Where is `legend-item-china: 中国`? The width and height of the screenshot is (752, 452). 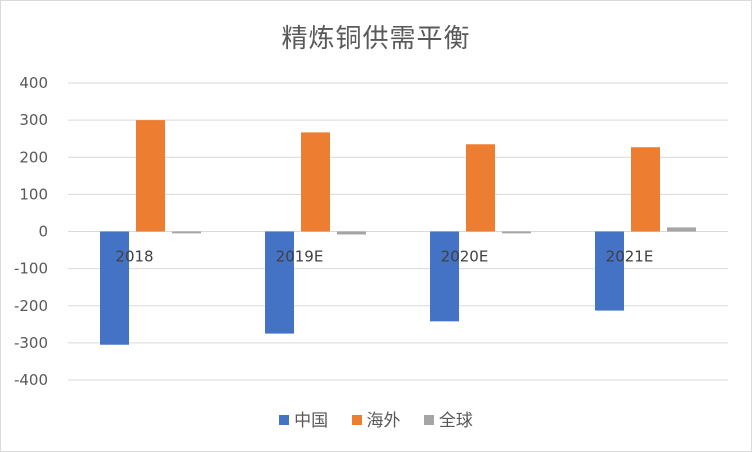 legend-item-china: 中国 is located at coordinates (303, 418).